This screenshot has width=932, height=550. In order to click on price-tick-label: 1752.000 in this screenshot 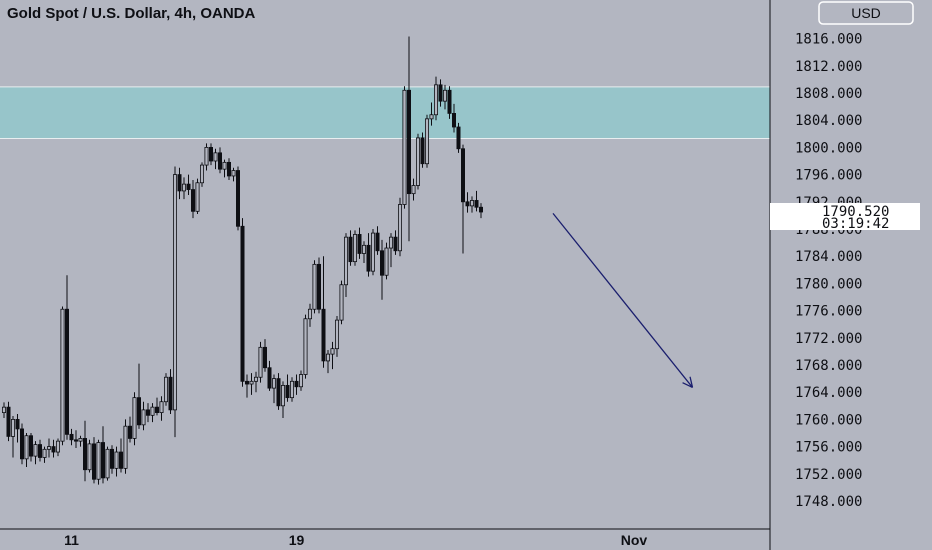, I will do `click(828, 475)`.